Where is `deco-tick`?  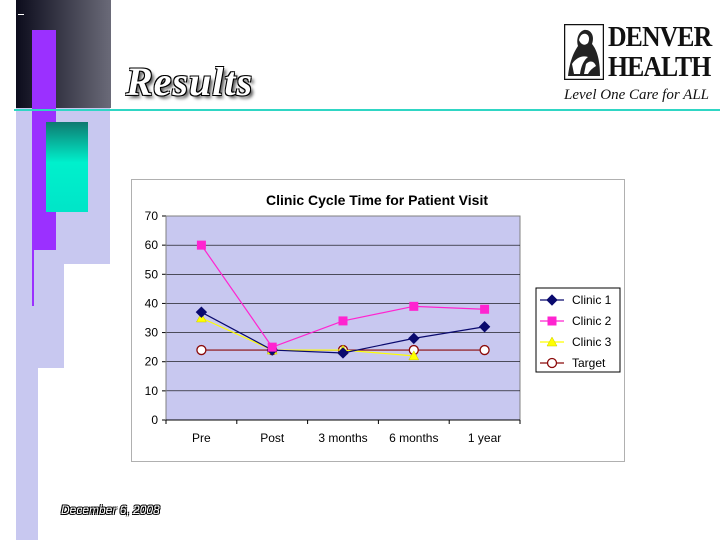 deco-tick is located at coordinates (21, 14).